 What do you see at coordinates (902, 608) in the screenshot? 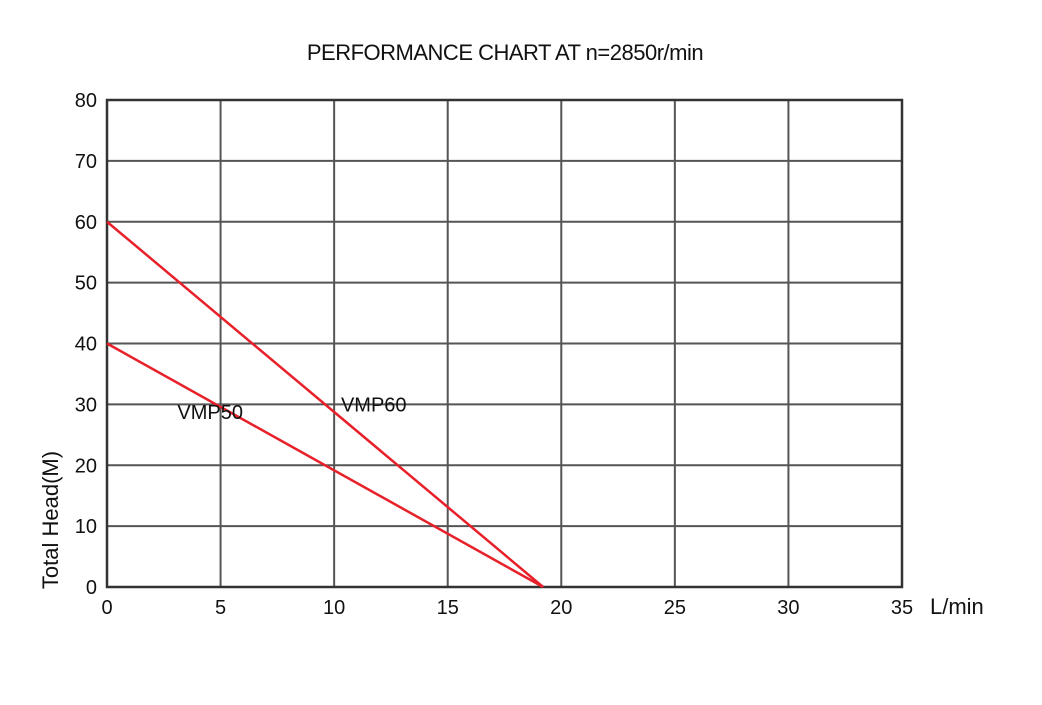
I see `x-tick-label: 35` at bounding box center [902, 608].